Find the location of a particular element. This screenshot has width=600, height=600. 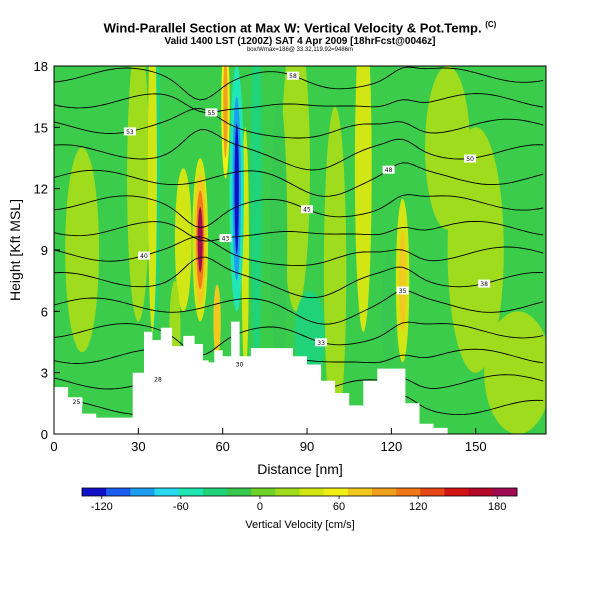

contour-label: 53 is located at coordinates (130, 132).